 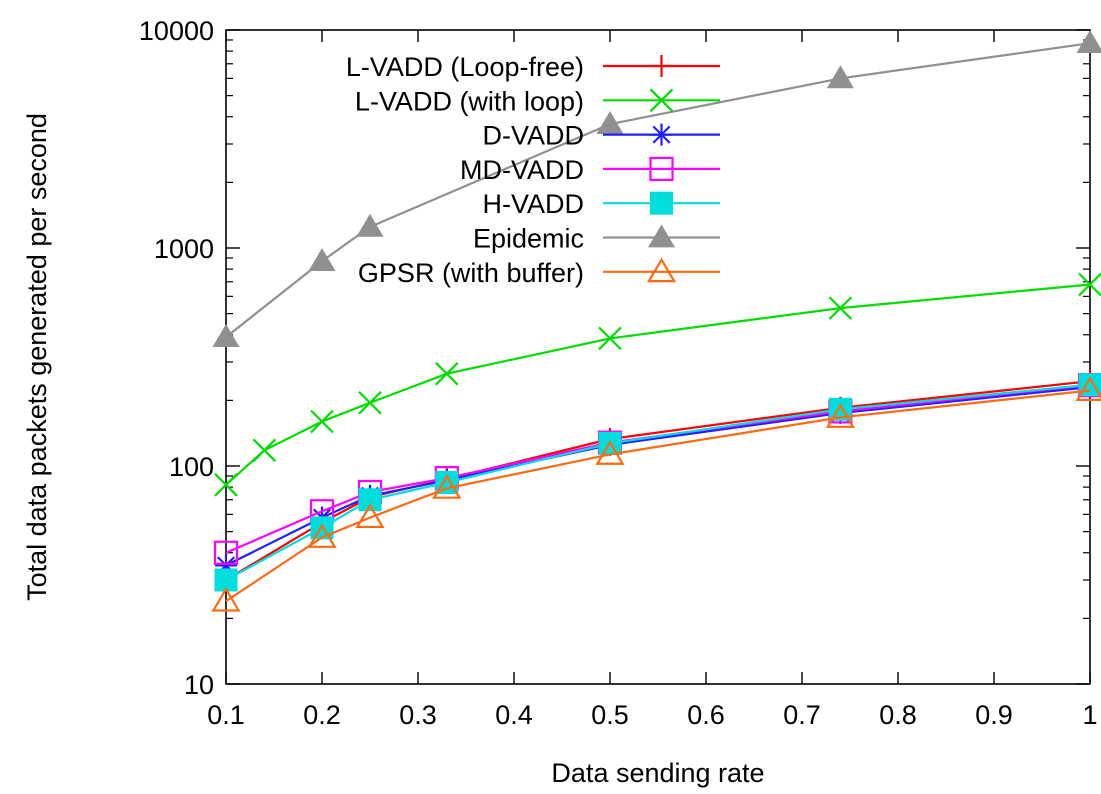 I want to click on x-axis-label: Data sending rate, so click(x=657, y=773).